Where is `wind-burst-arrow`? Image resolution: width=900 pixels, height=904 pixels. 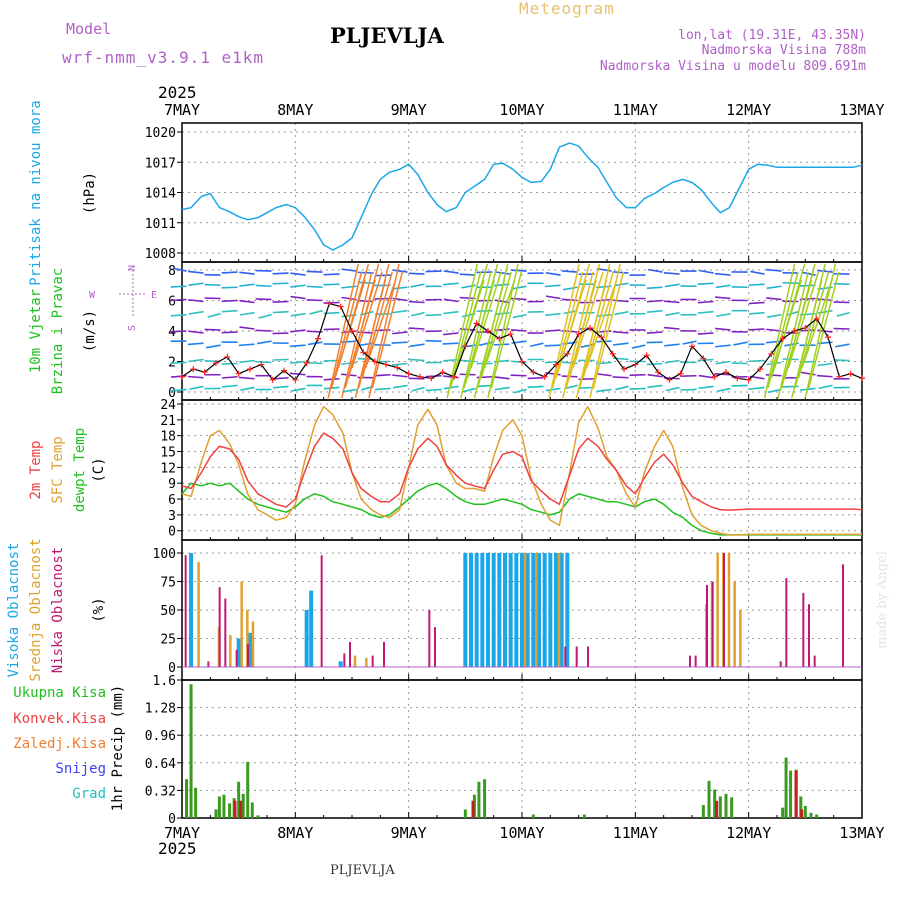
wind-burst-arrow is located at coordinates (347, 330).